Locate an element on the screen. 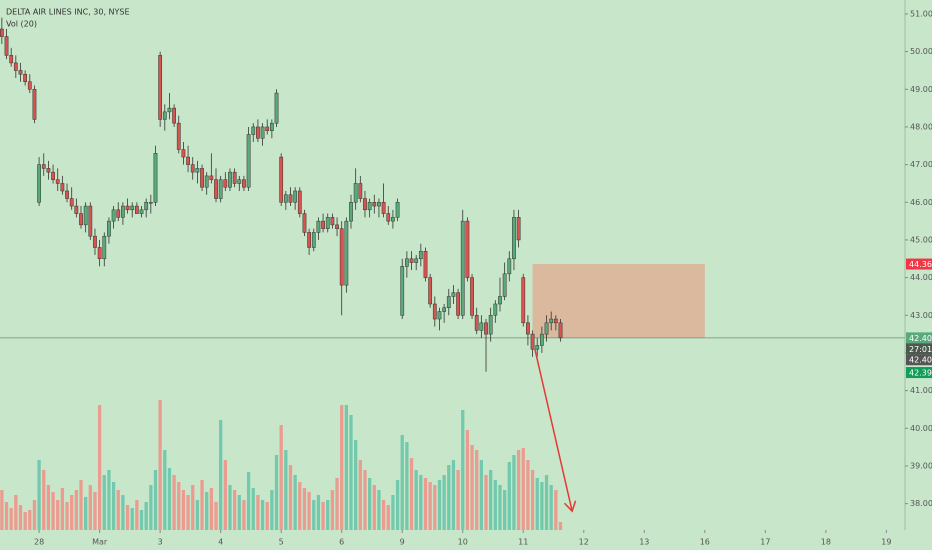 This screenshot has width=932, height=550. chart-title: DELTA AIR LINES INC, 30, NYSE is located at coordinates (68, 12).